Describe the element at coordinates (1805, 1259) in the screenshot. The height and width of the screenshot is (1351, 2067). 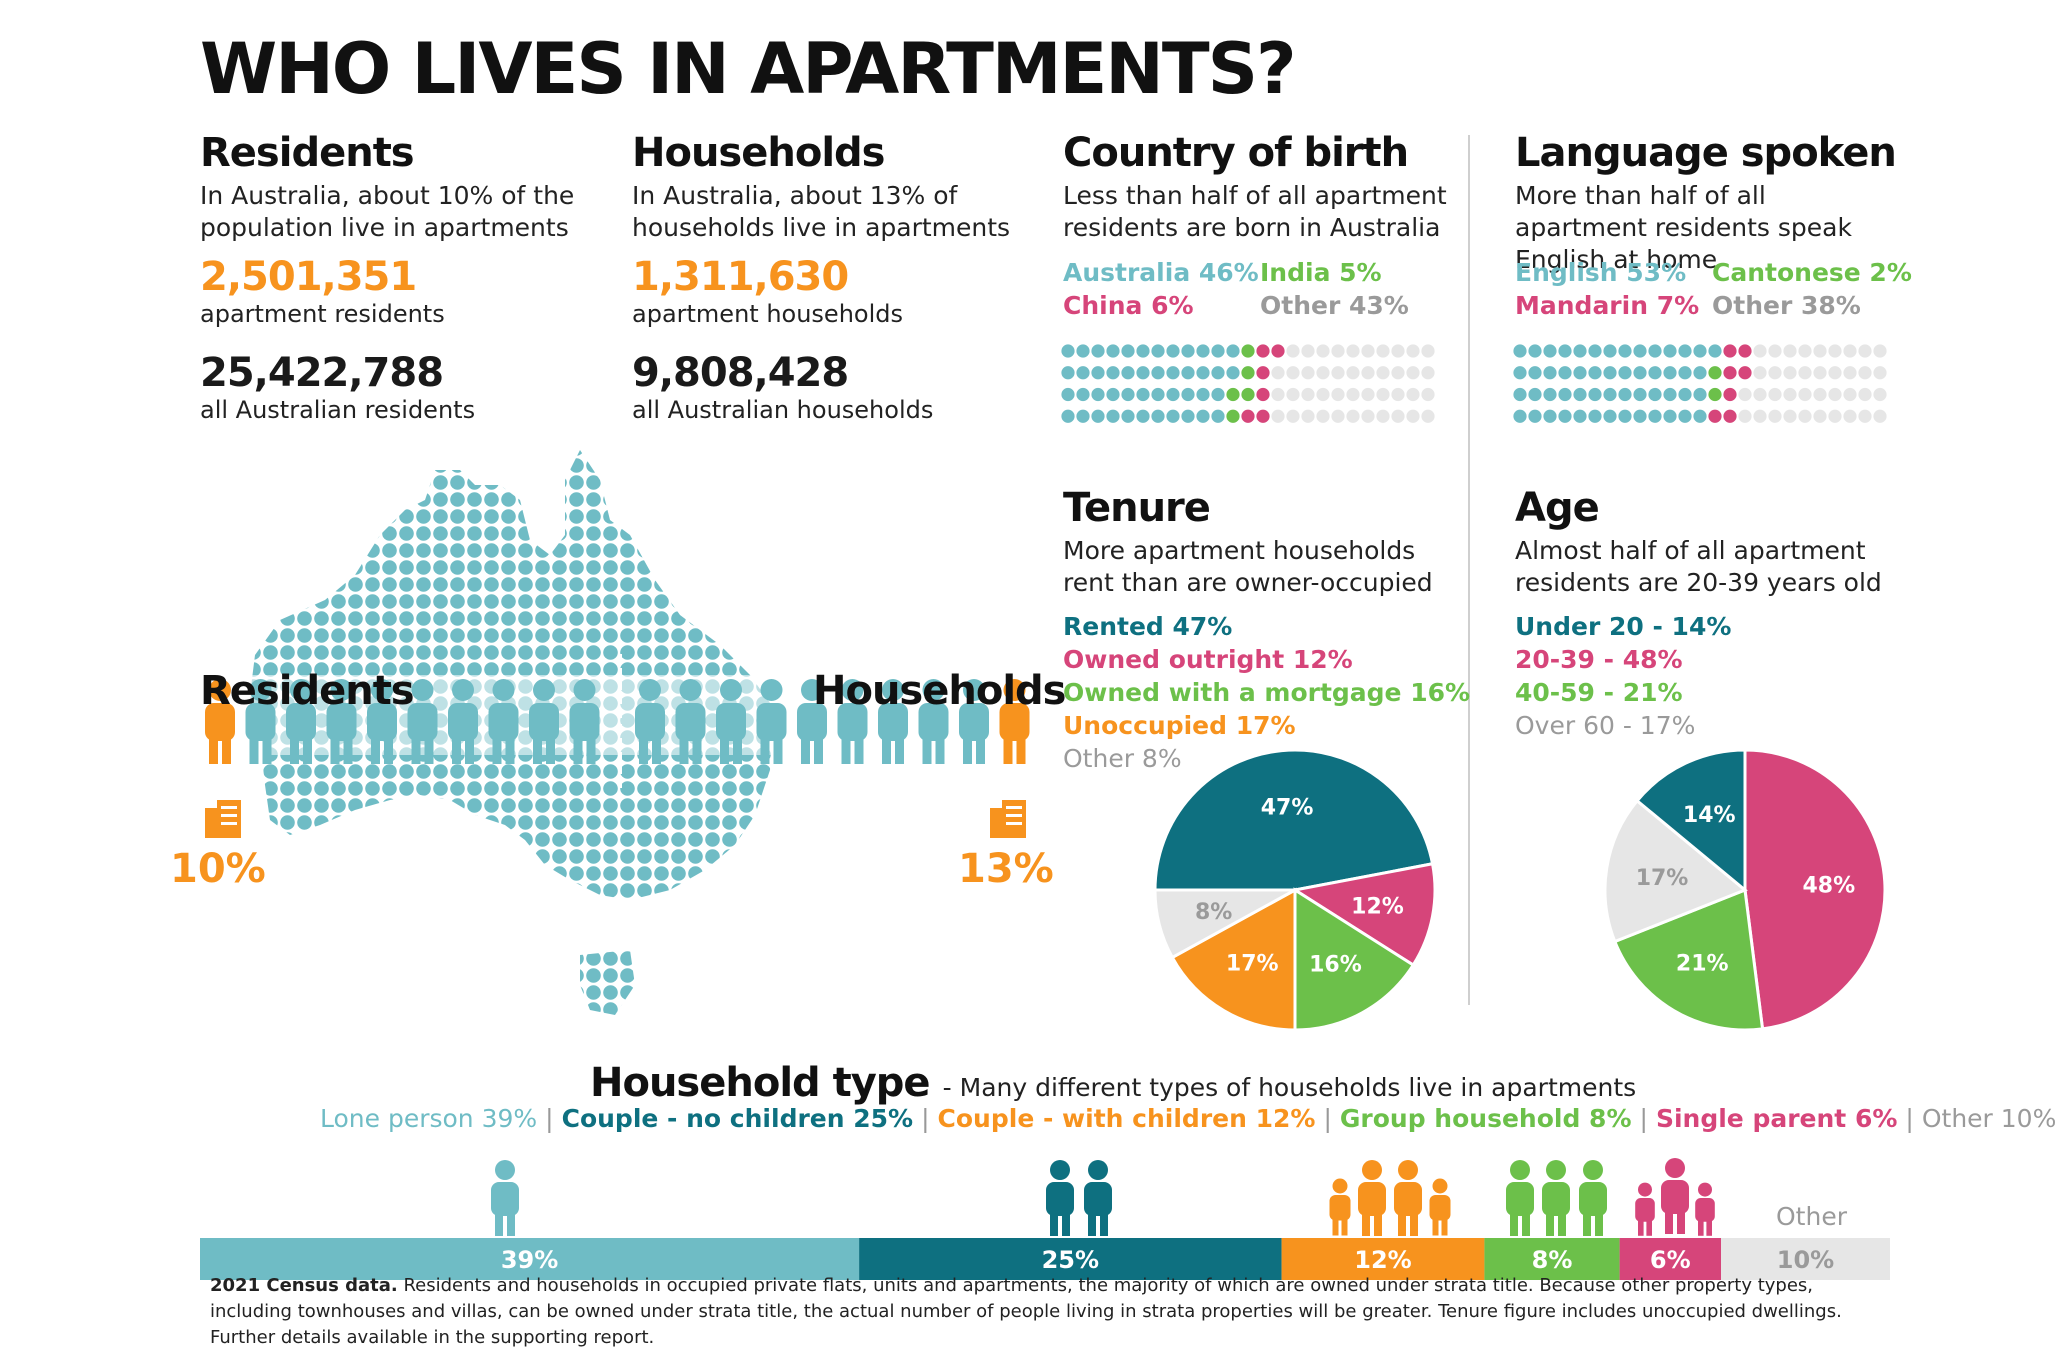
I see `ht-bar-other` at that location.